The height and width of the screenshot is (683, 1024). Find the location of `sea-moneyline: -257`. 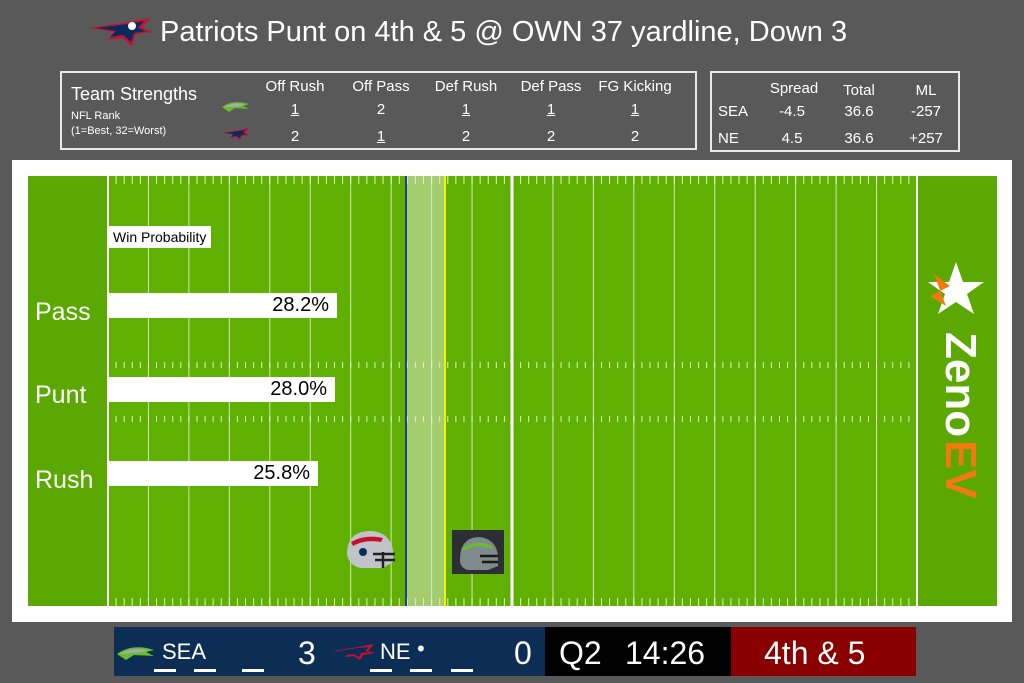

sea-moneyline: -257 is located at coordinates (926, 111).